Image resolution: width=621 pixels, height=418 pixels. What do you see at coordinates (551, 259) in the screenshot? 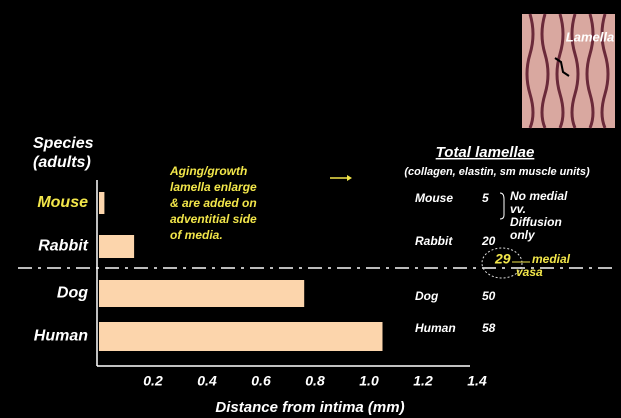
I see `threshold-label: medial` at bounding box center [551, 259].